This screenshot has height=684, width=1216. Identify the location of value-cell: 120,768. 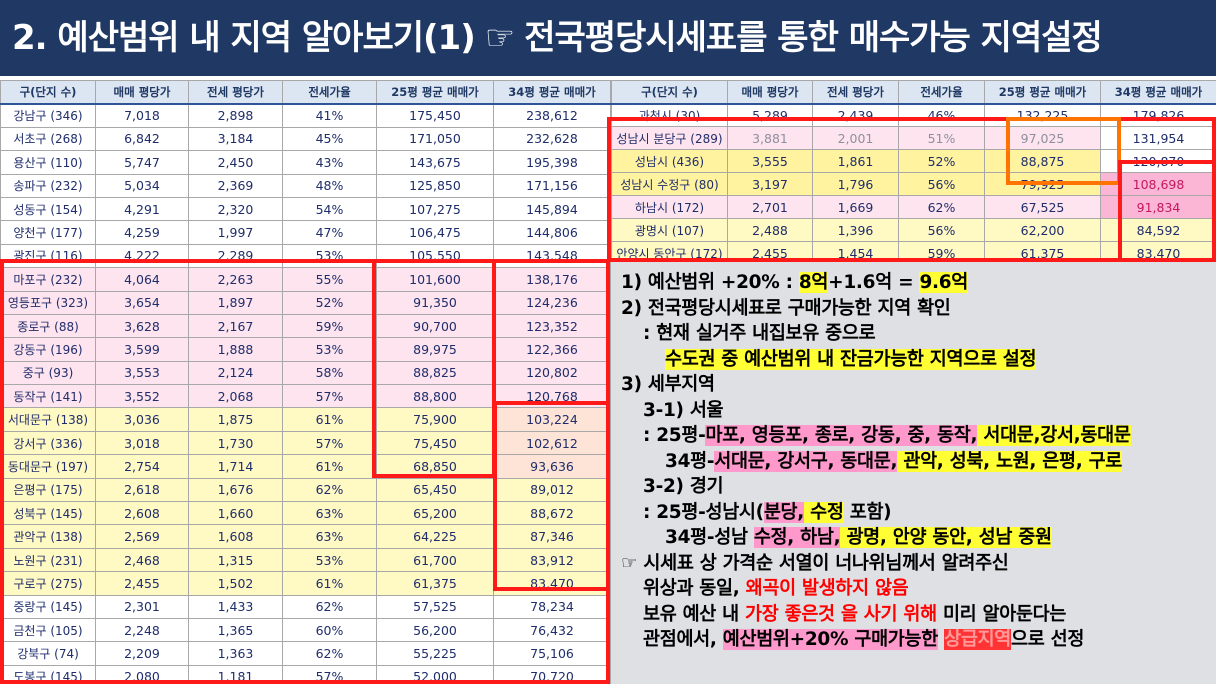
(552, 396).